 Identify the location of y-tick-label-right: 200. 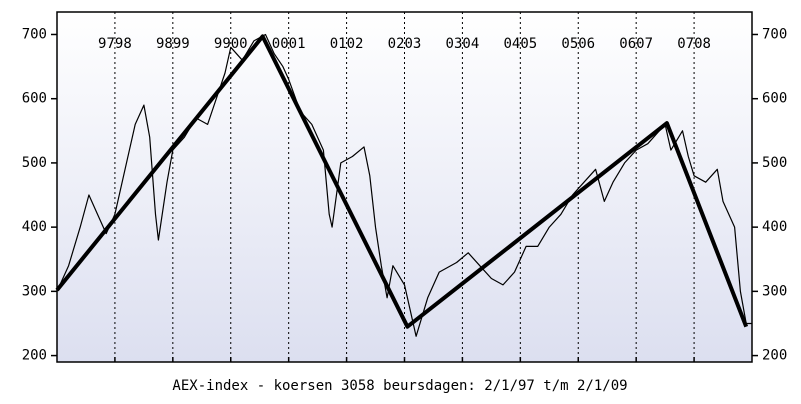
(774, 356).